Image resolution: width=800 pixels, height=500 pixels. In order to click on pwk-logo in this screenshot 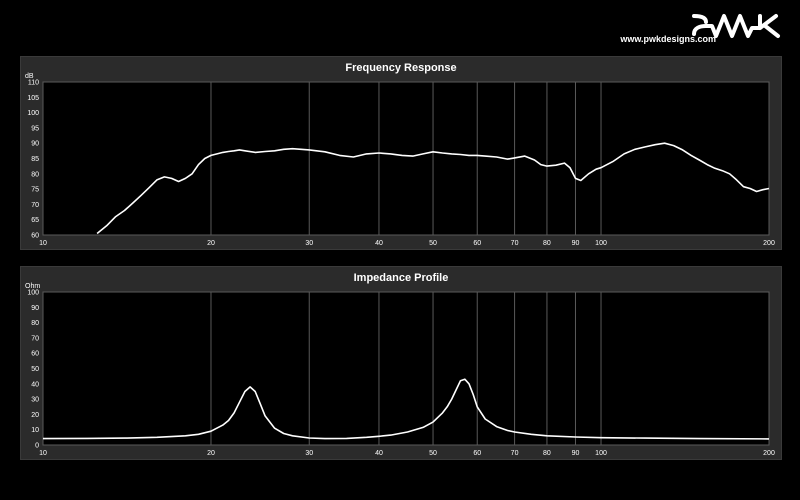, I will do `click(736, 26)`.